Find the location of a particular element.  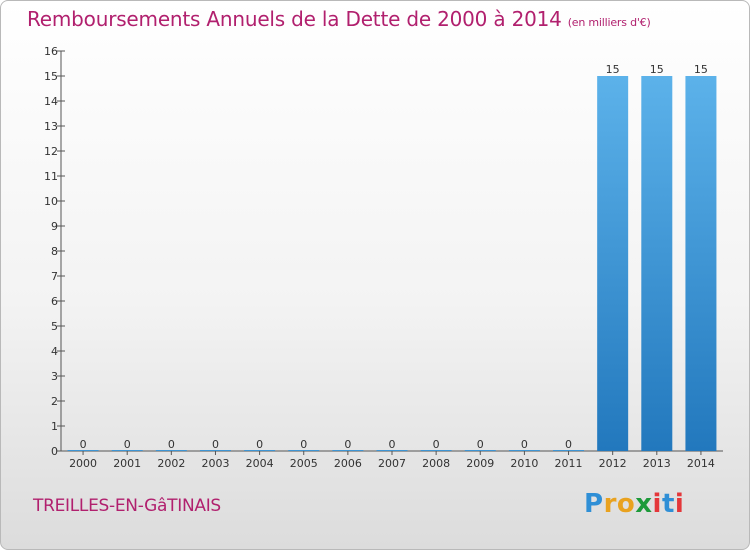

data-label-2000: 0 is located at coordinates (83, 444).